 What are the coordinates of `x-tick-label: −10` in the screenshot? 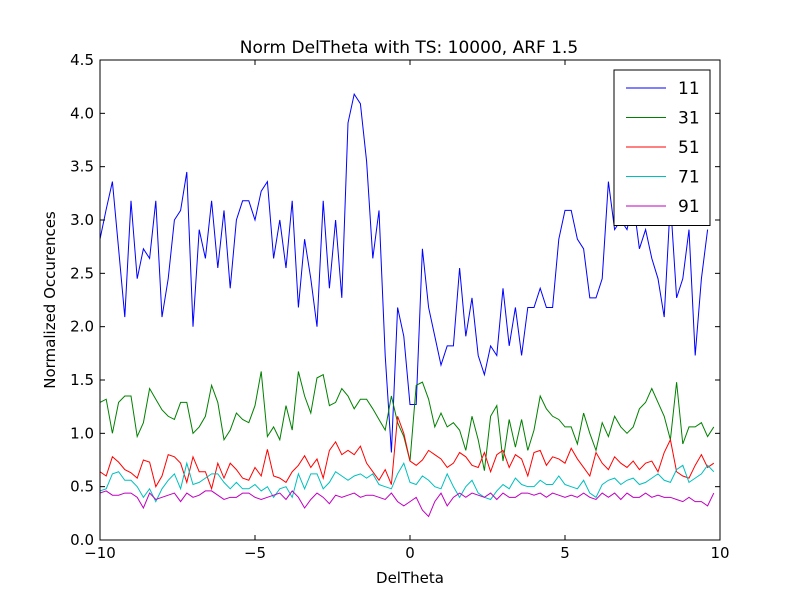 It's located at (100, 553).